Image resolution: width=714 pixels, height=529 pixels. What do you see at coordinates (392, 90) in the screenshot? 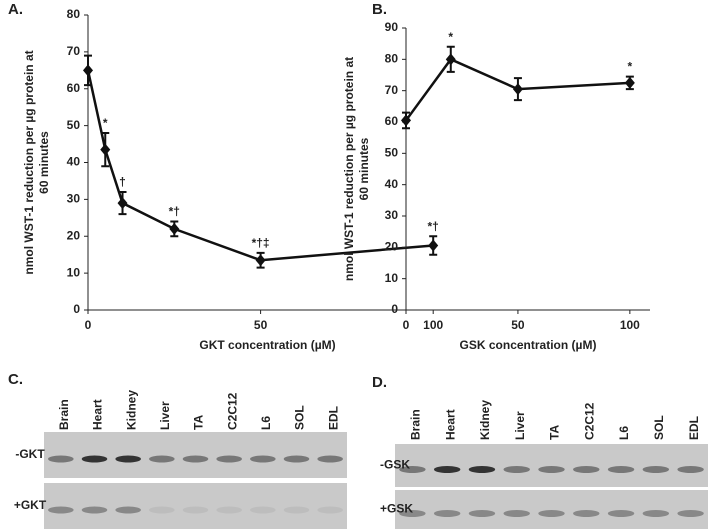
I see `y-tick-label: 70` at bounding box center [392, 90].